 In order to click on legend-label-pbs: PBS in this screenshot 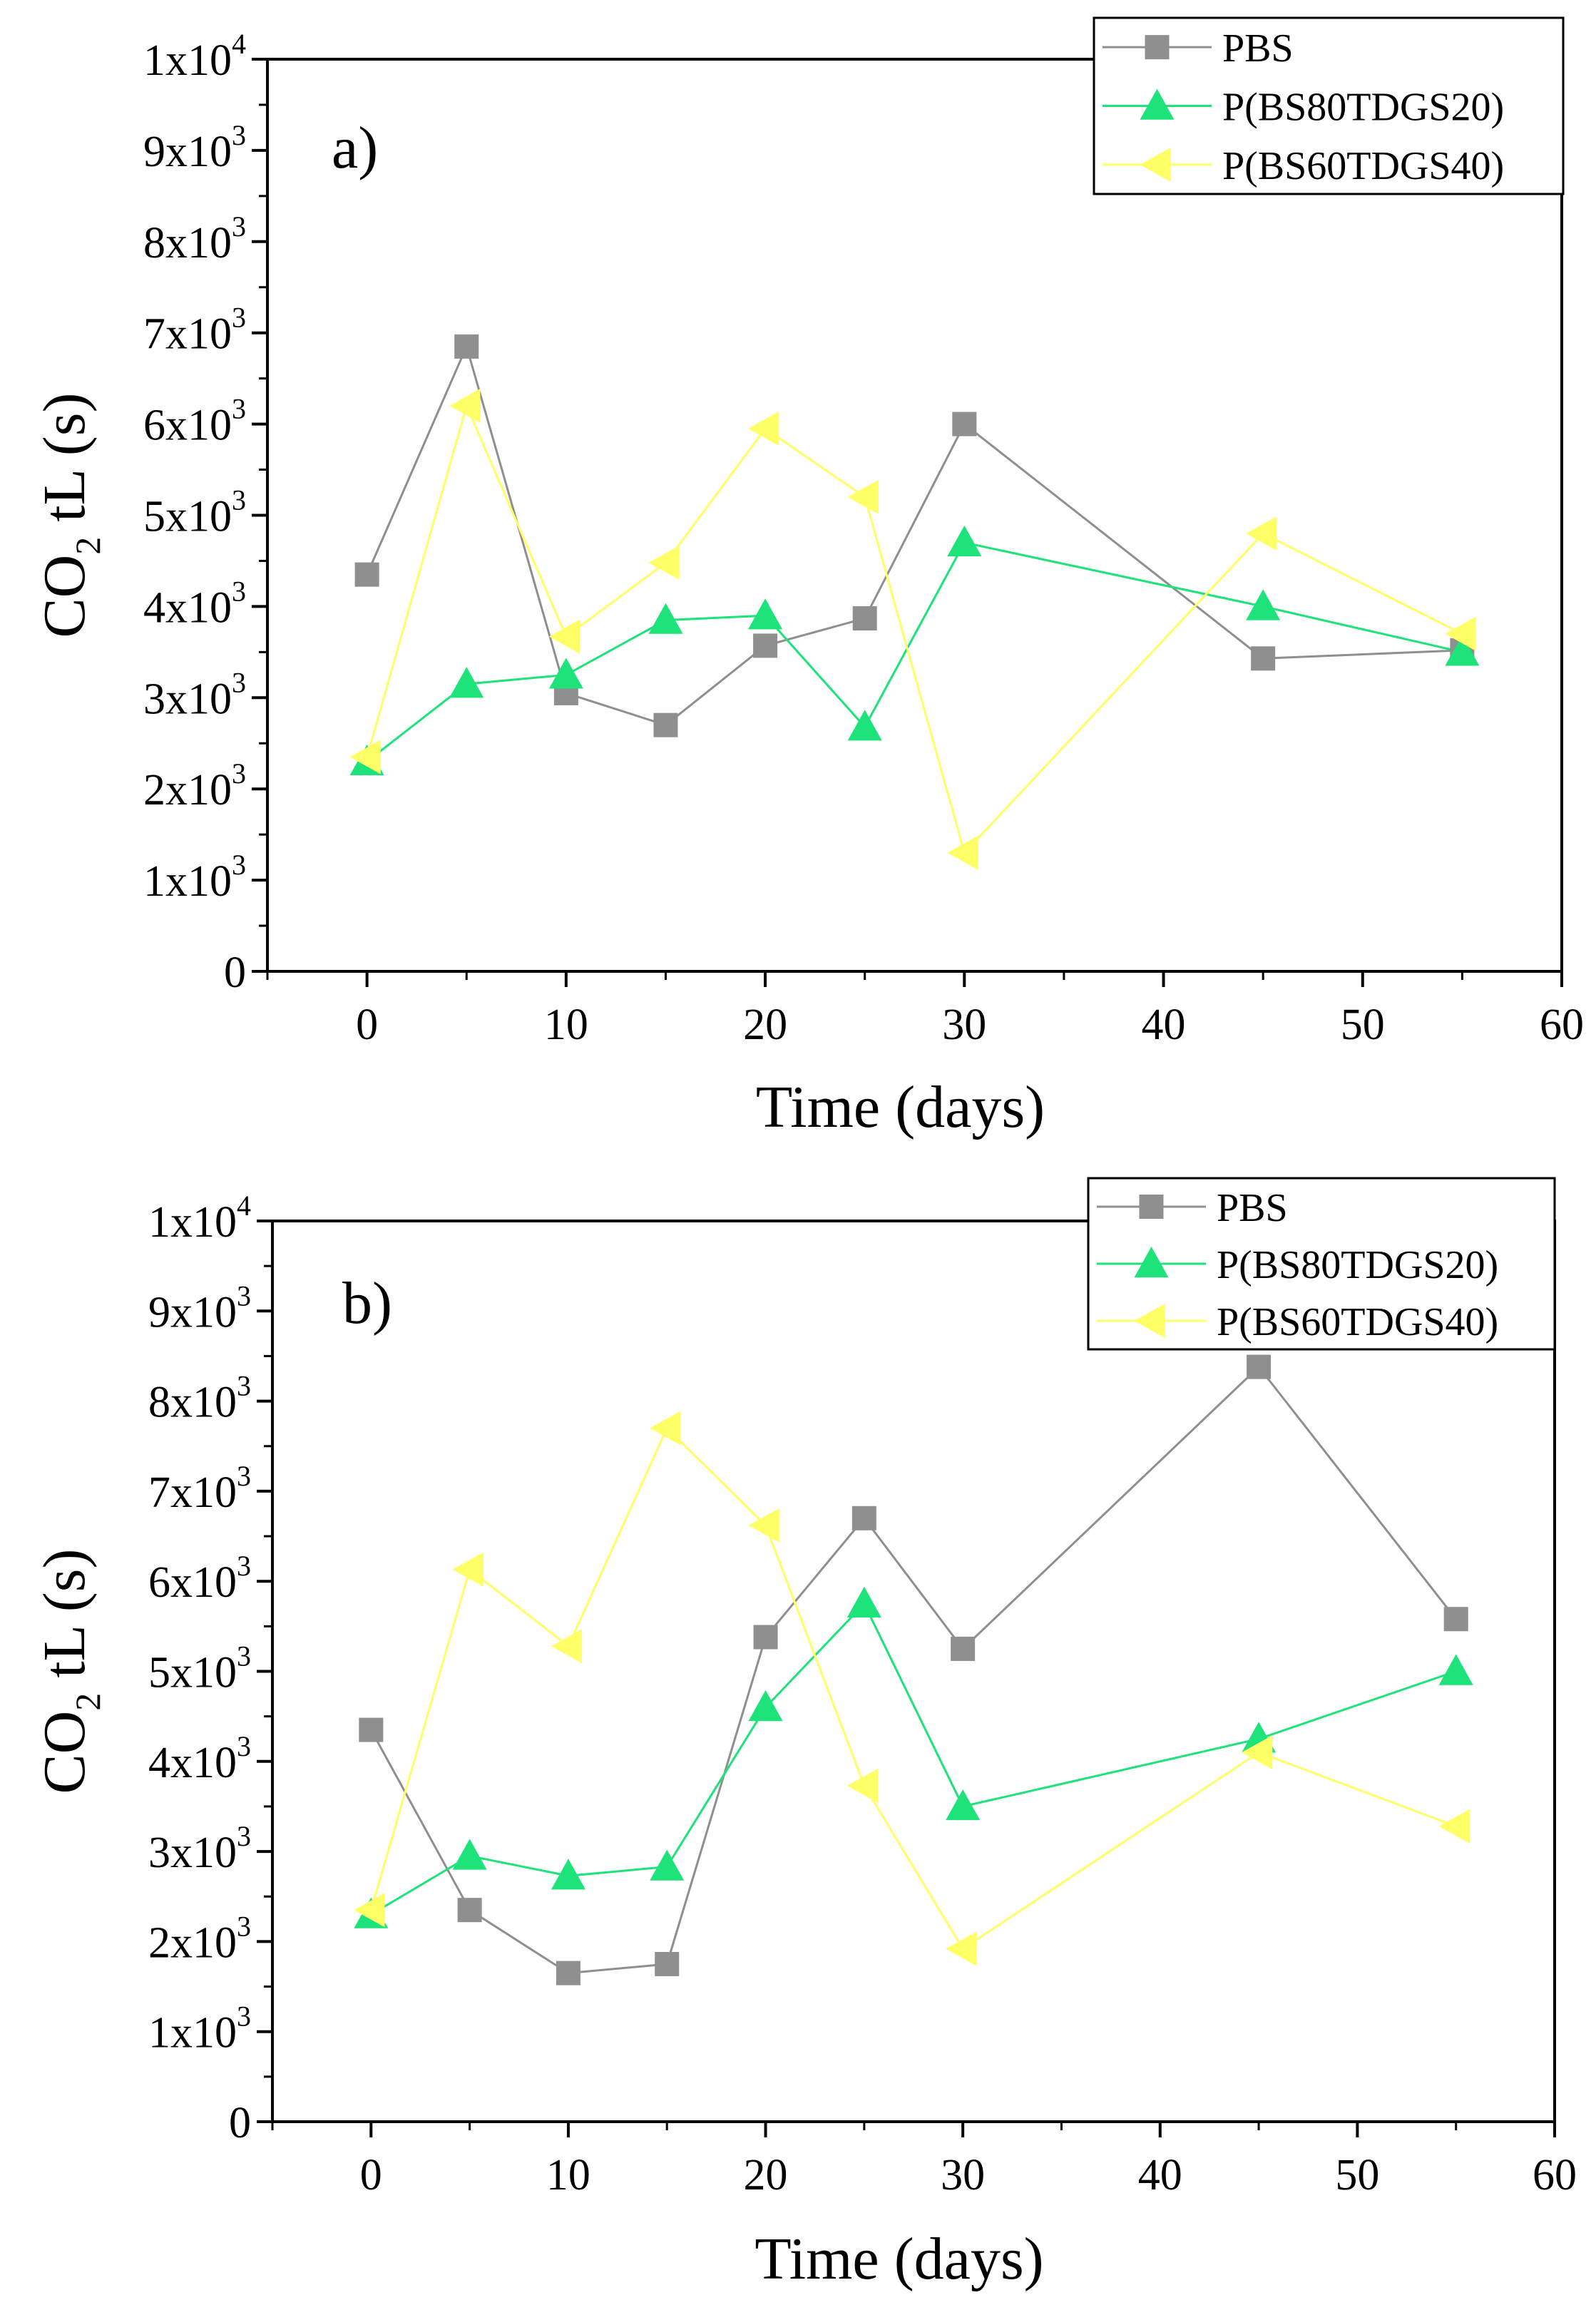, I will do `click(1258, 49)`.